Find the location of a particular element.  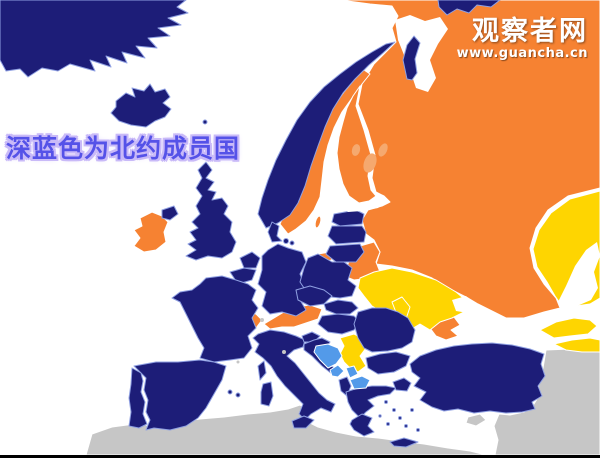

arctic-islands is located at coordinates (451, 40).